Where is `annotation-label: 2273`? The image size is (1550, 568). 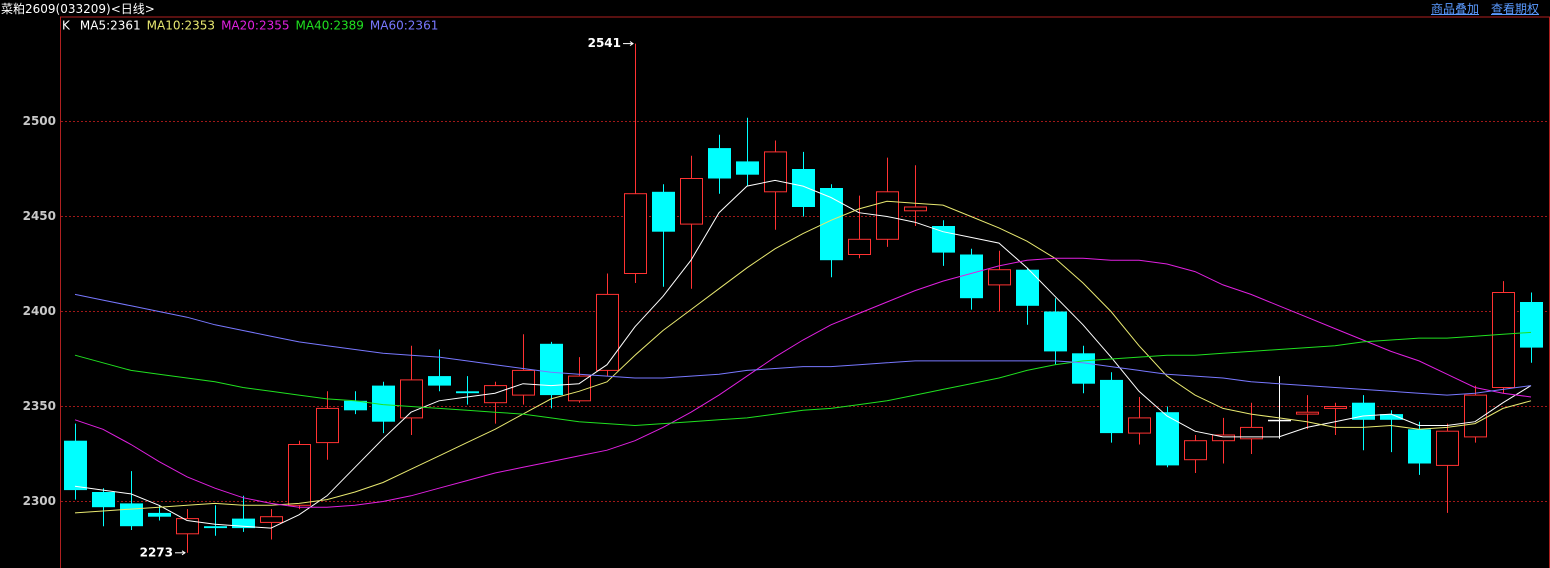 annotation-label: 2273 is located at coordinates (156, 552).